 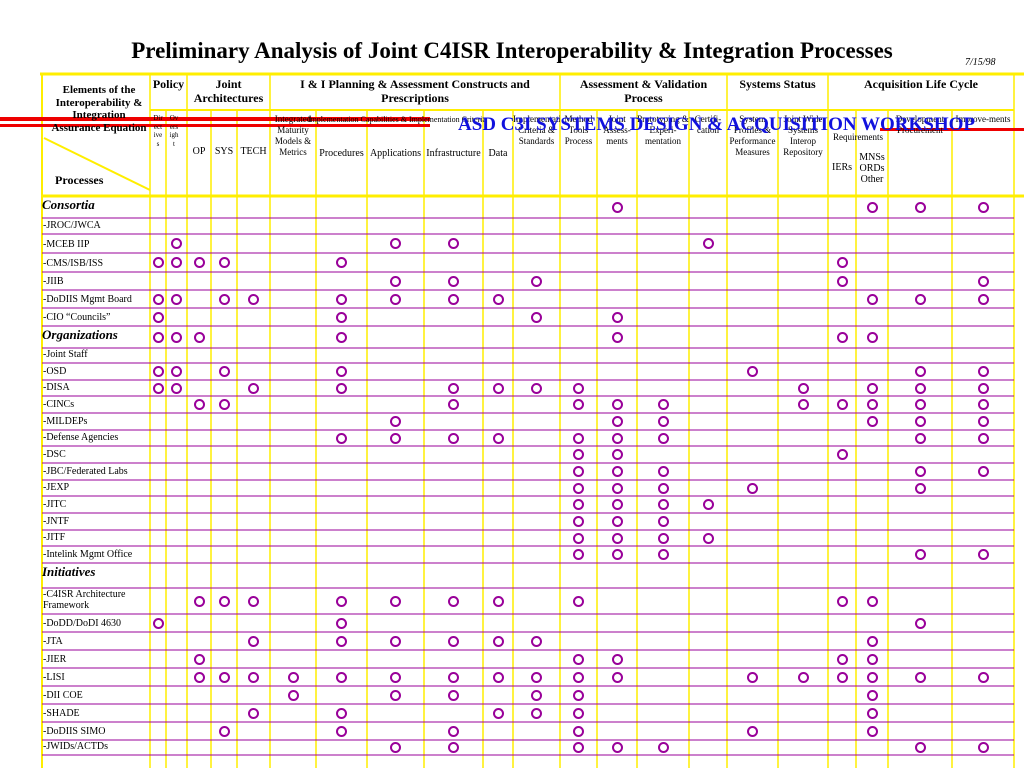 What do you see at coordinates (85, 471) in the screenshot?
I see `row-label: -JBC/Federated Labs` at bounding box center [85, 471].